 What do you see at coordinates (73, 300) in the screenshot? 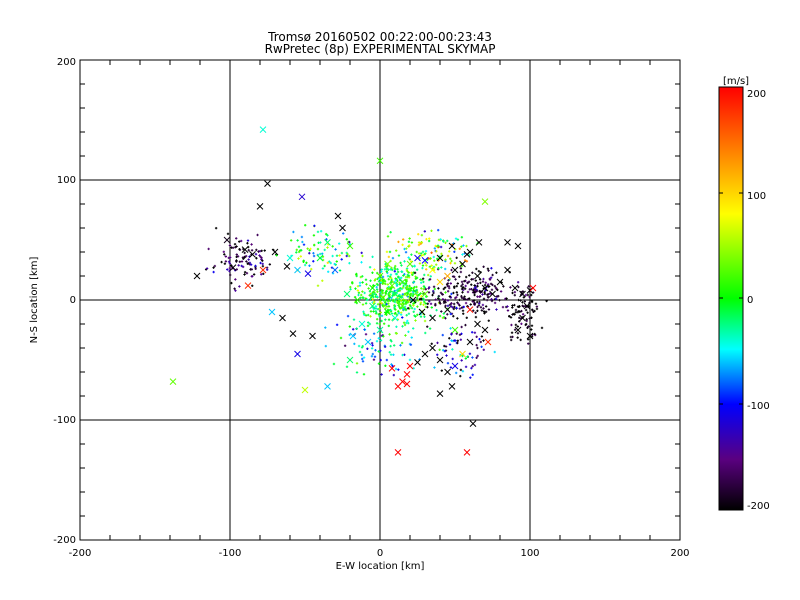
I see `y-tick-label: 0` at bounding box center [73, 300].